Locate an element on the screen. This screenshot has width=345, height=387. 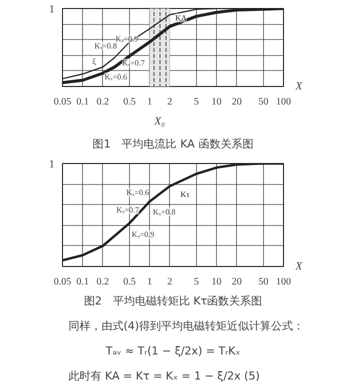
text: Tₐᵥ ≈ Tᵣ(1 − ξ/2x) = TᵣKₓ is located at coordinates (172, 351).